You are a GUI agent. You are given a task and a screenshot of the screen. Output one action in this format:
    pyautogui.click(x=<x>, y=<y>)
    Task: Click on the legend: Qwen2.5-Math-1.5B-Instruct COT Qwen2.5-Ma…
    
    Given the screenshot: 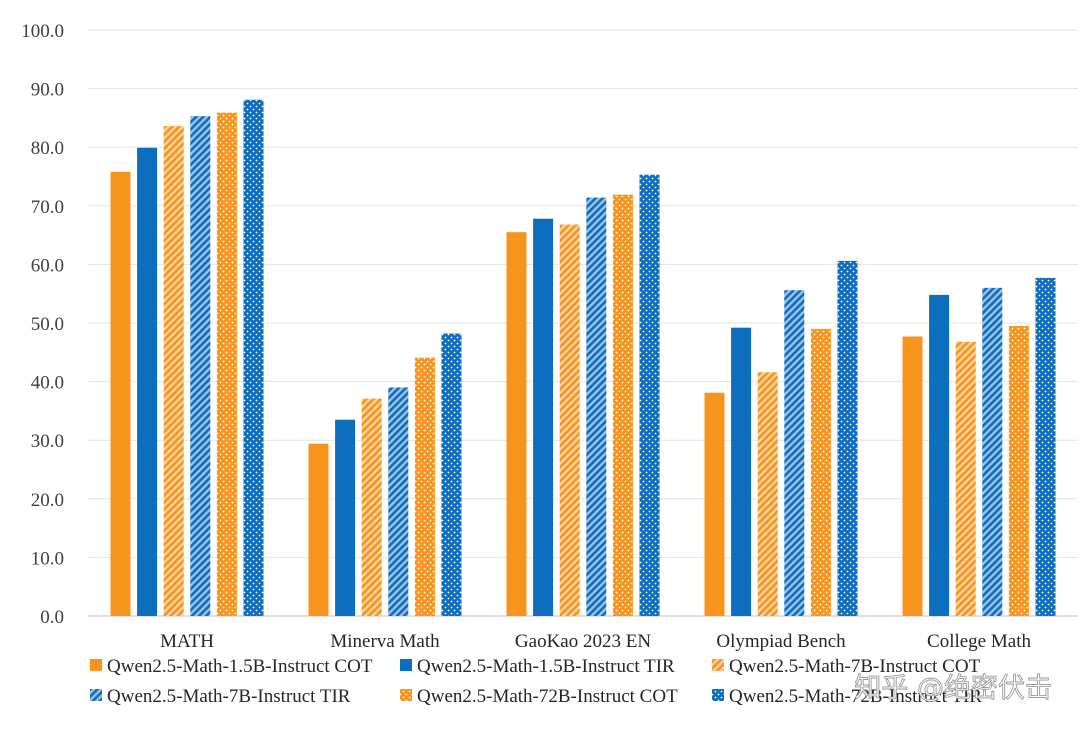 What is the action you would take?
    pyautogui.click(x=536, y=681)
    